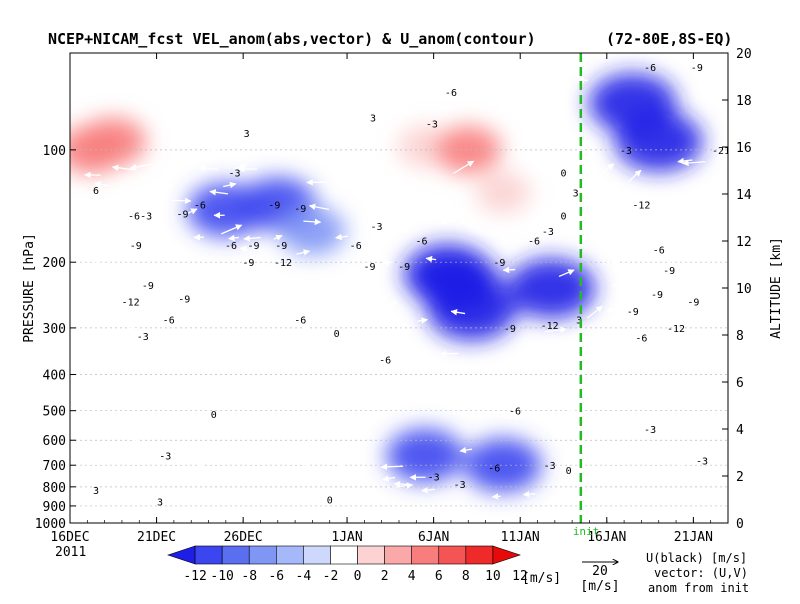 Image resolution: width=800 pixels, height=604 pixels. Describe the element at coordinates (740, 336) in the screenshot. I see `altitude-tick-label: 8` at that location.